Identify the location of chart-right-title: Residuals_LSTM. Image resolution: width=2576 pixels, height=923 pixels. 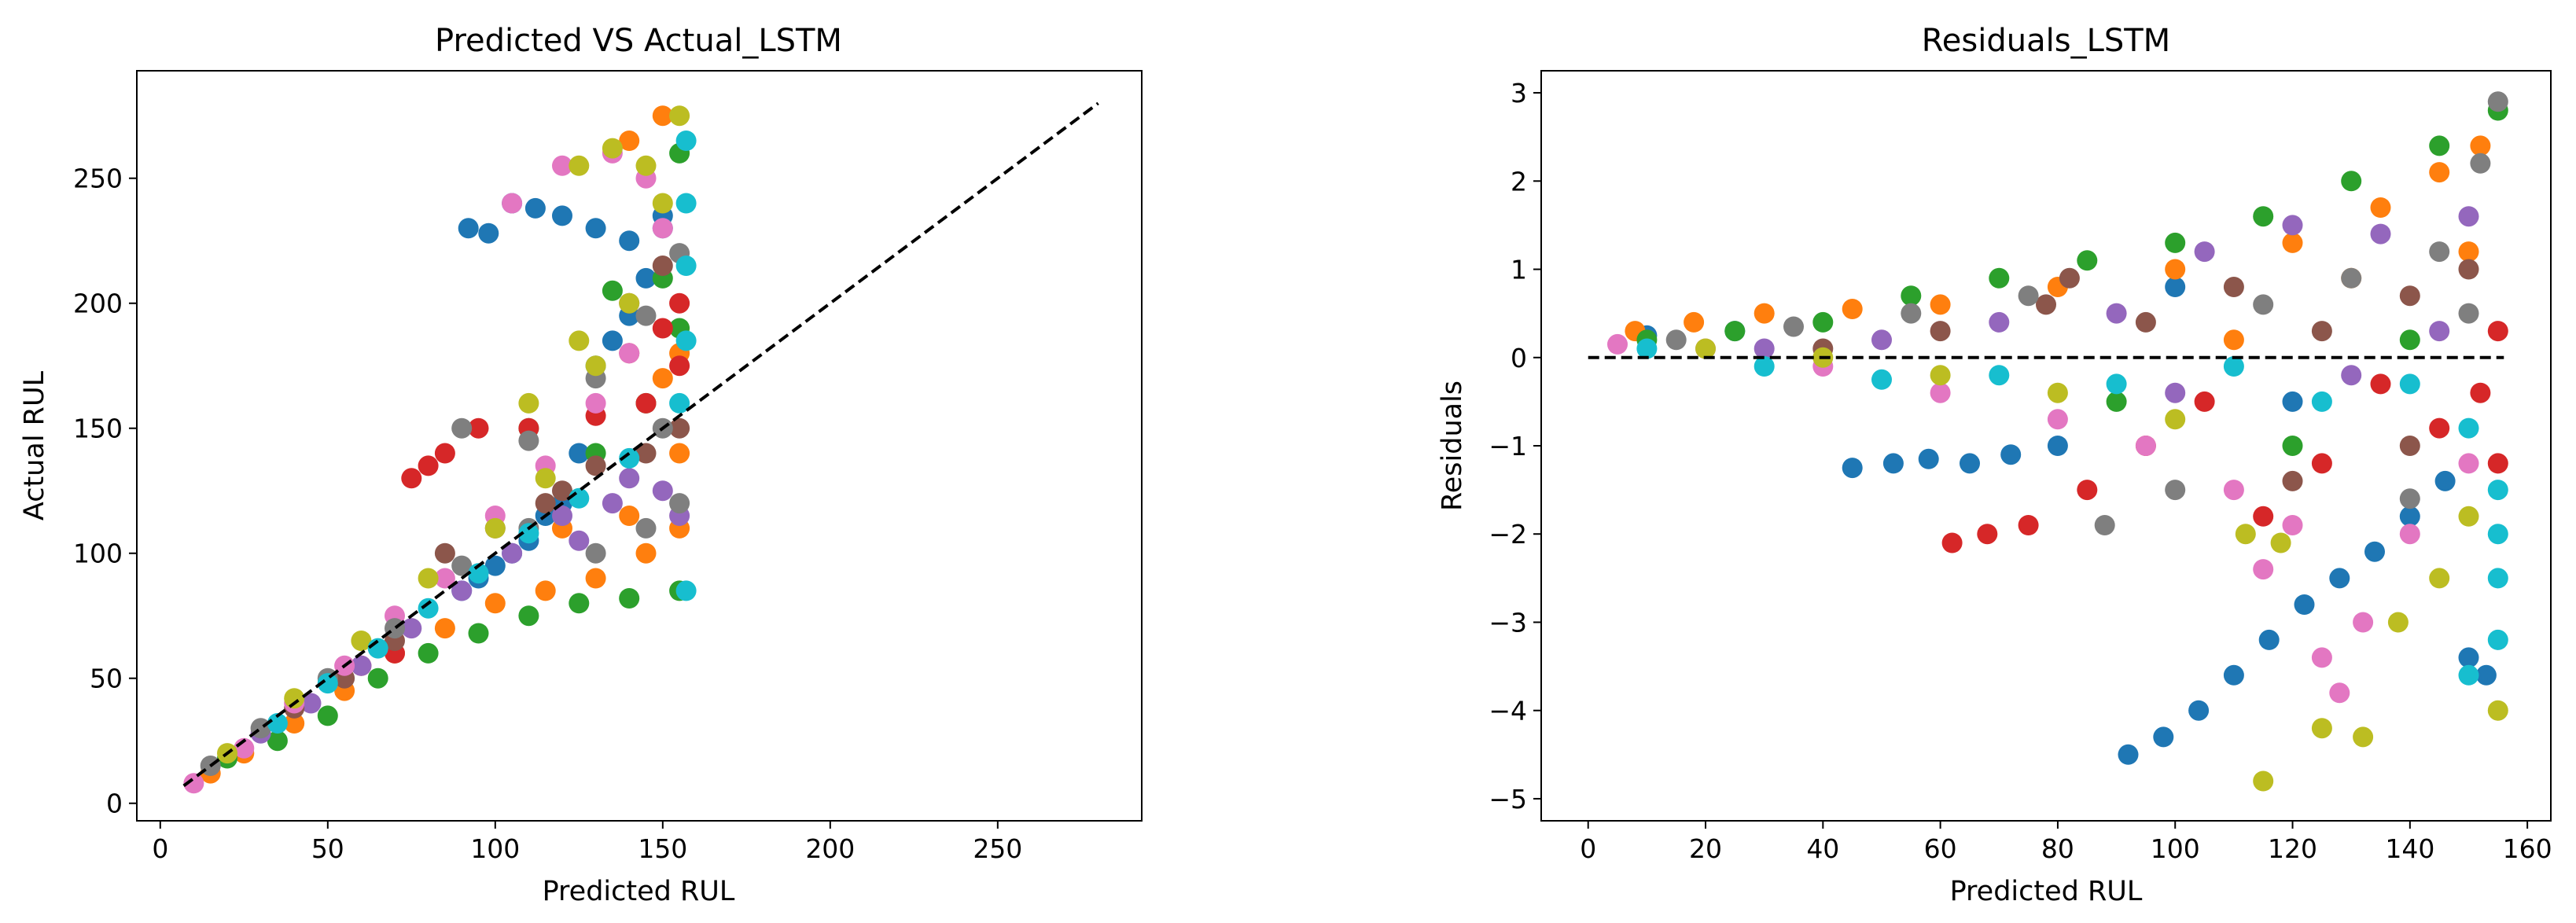
(2046, 41).